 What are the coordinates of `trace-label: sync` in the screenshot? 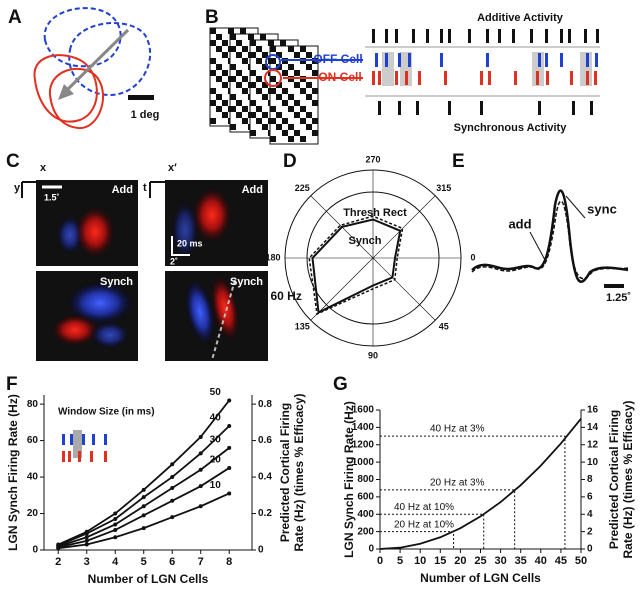 It's located at (602, 208).